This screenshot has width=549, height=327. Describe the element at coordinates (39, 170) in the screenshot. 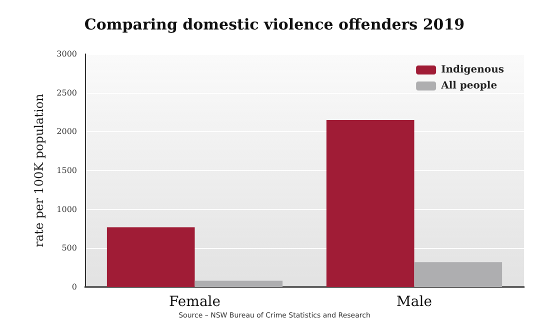

I see `y-axis-title: rate per 100K population` at that location.